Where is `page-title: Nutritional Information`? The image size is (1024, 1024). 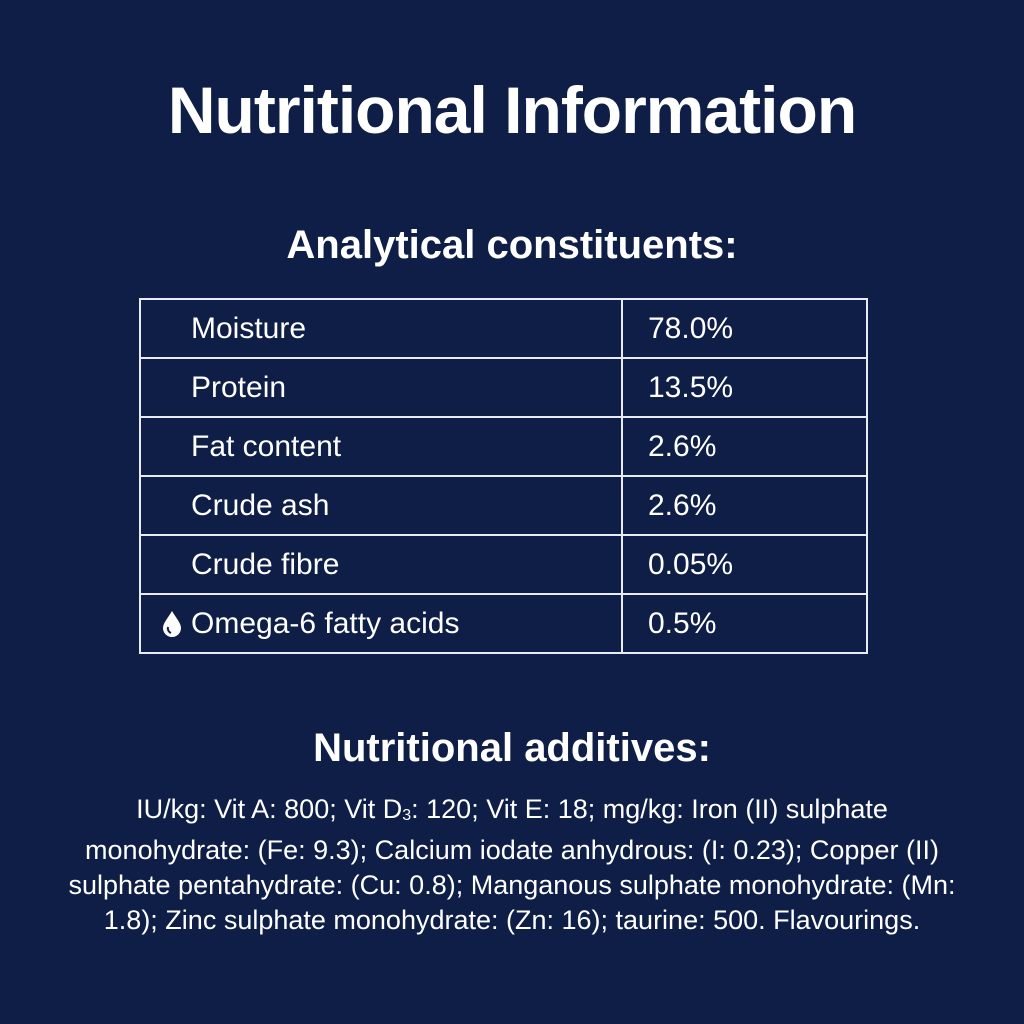
page-title: Nutritional Information is located at coordinates (512, 110).